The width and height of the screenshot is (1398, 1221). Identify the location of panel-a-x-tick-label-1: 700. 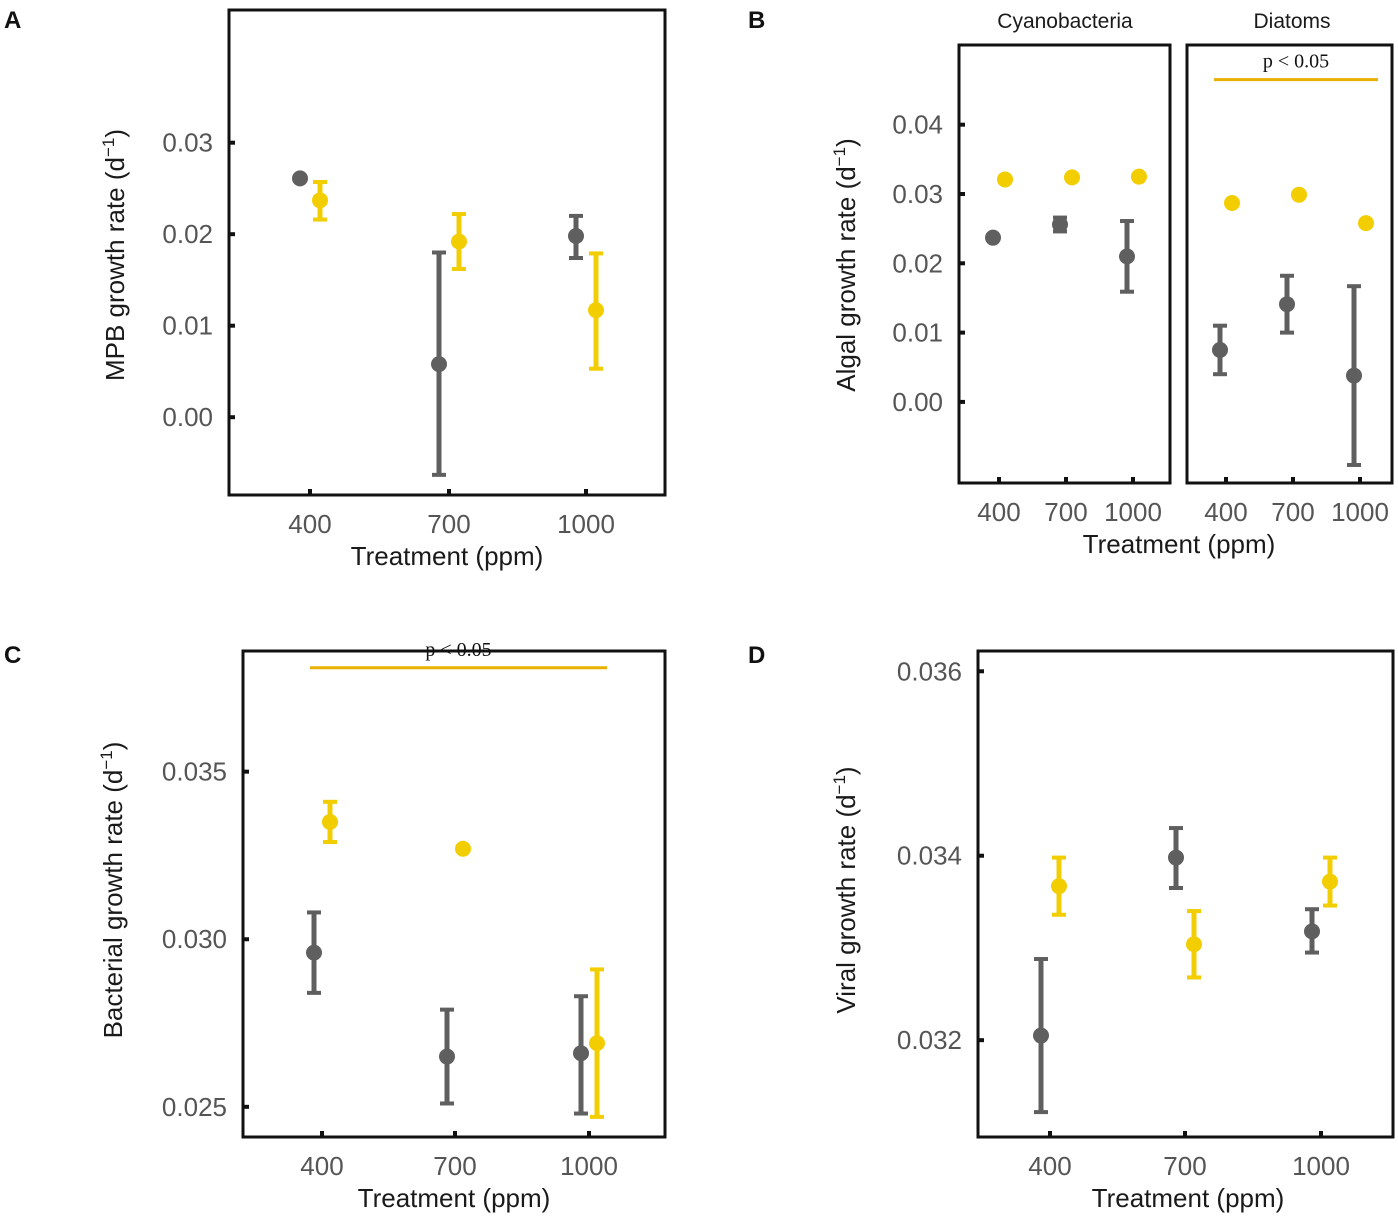
(448, 524).